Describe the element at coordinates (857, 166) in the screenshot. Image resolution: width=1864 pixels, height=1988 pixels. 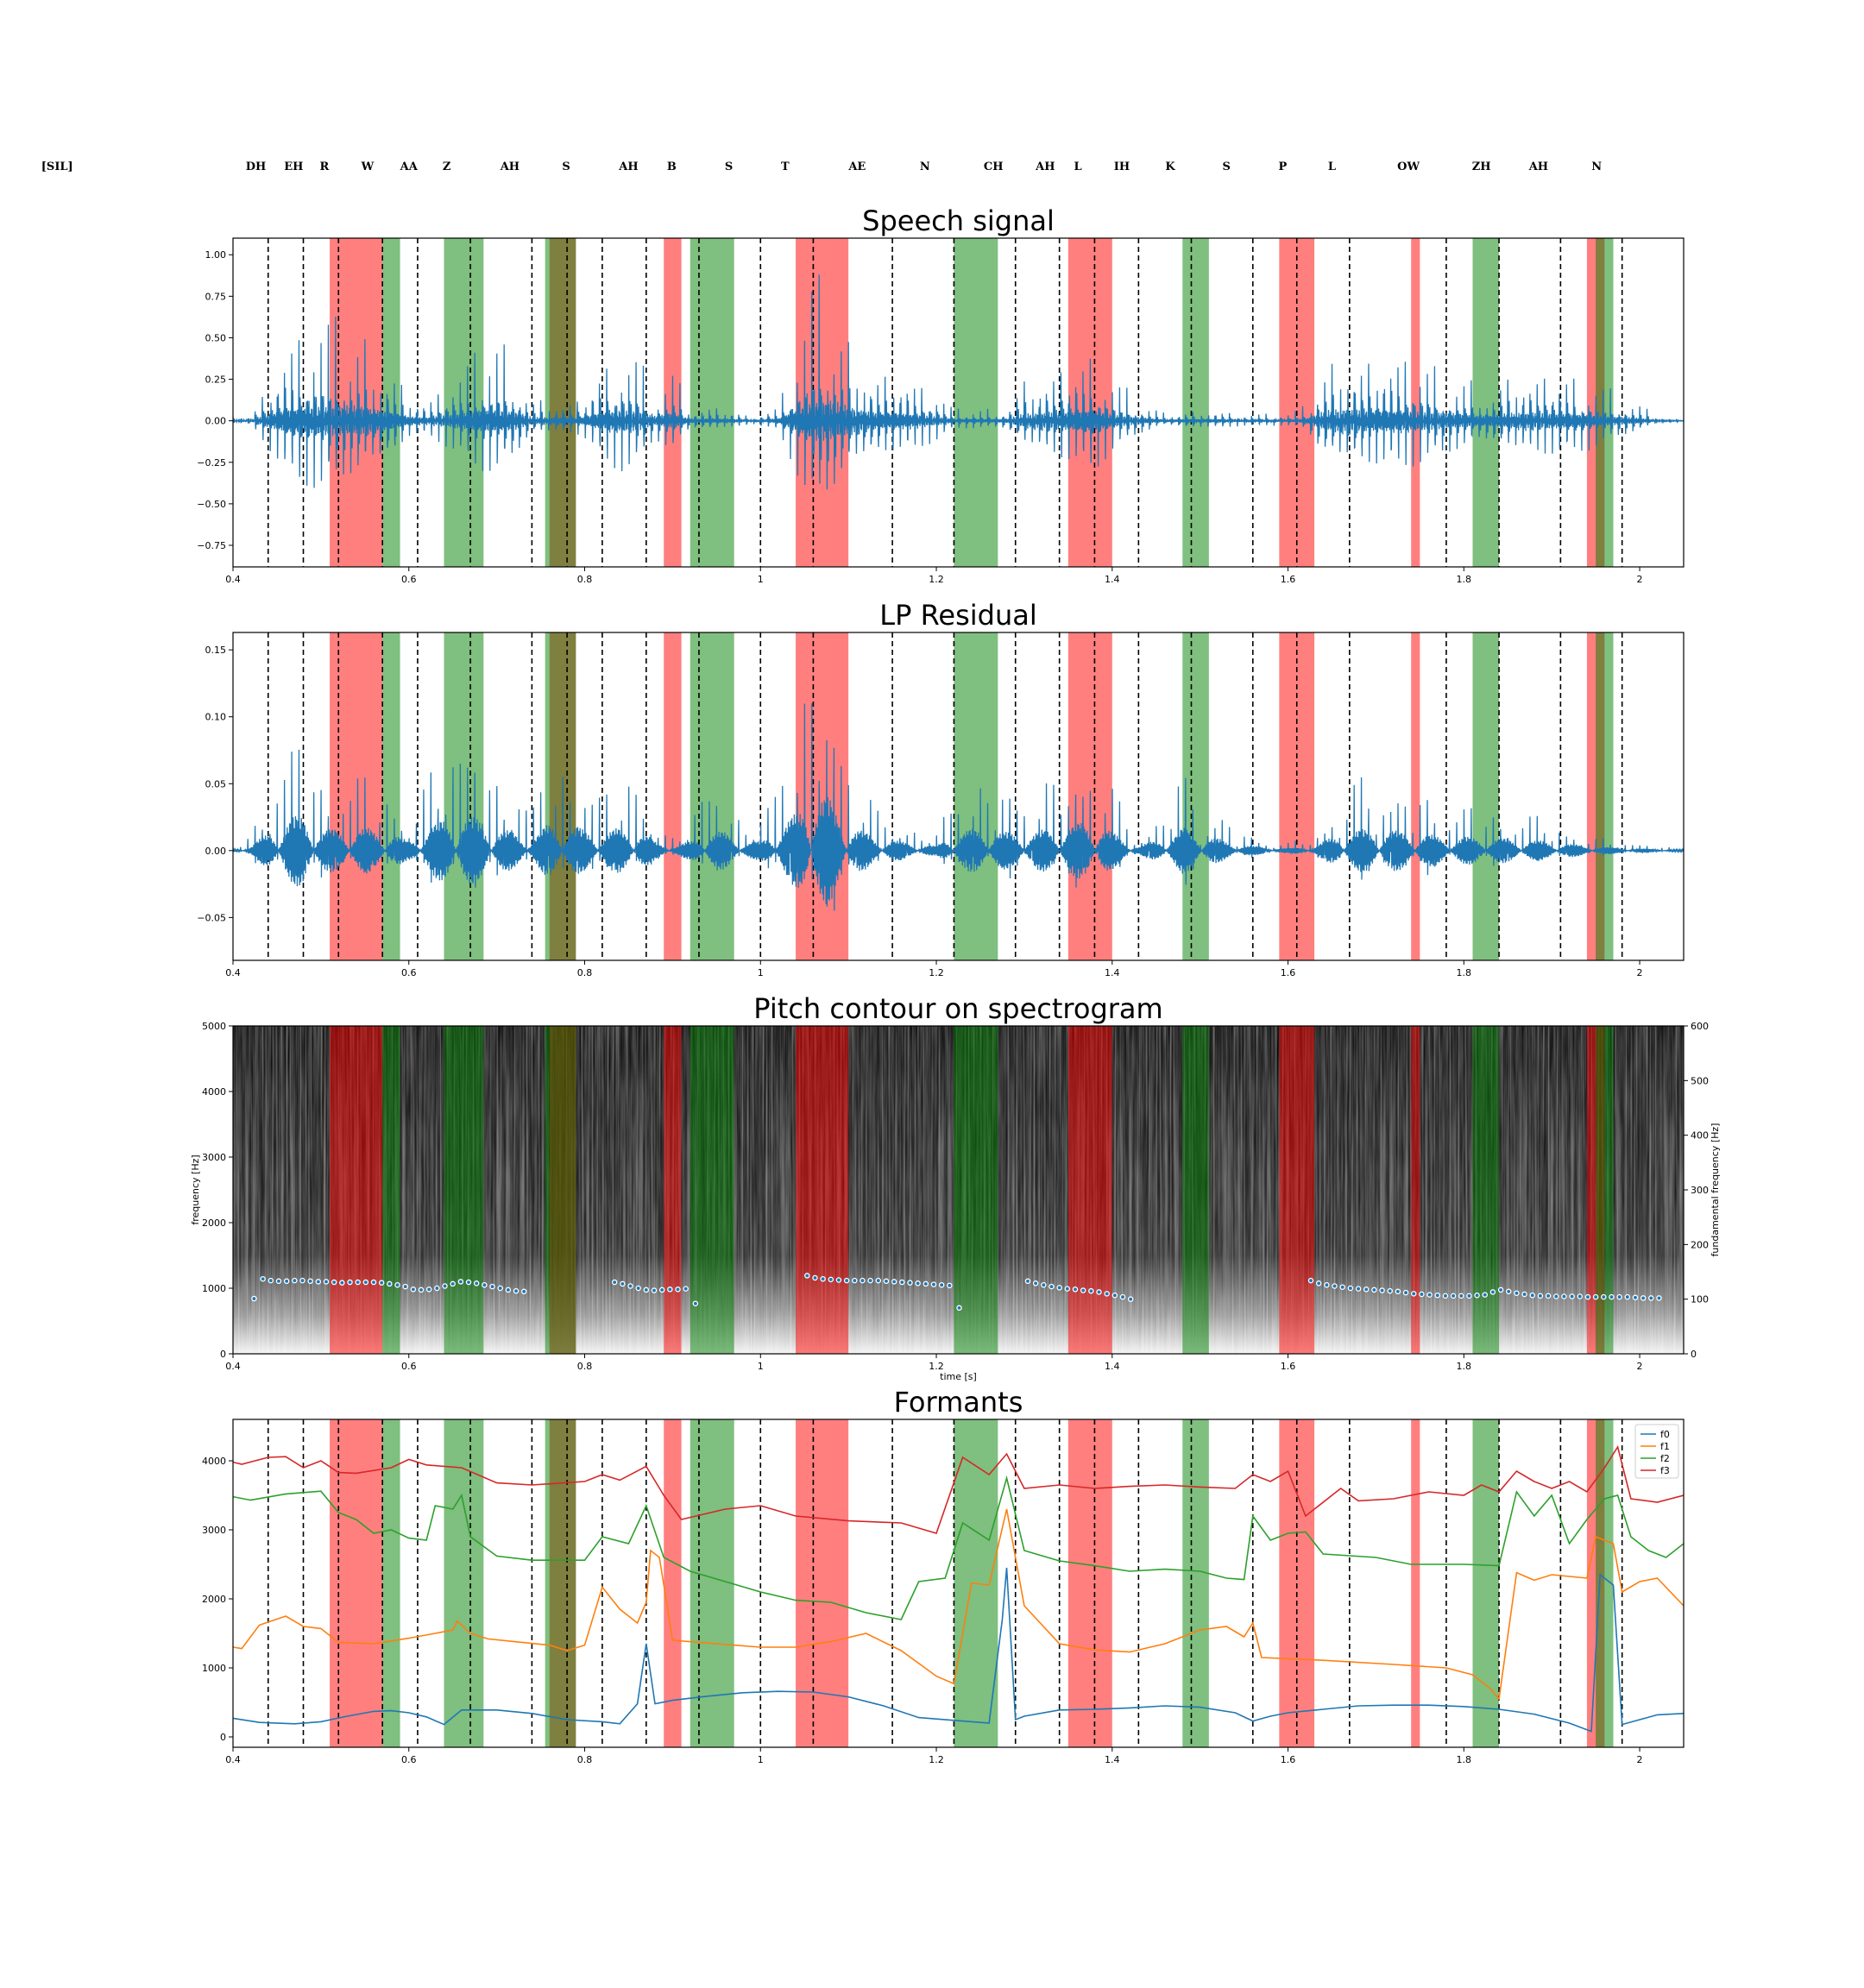
I see `phoneme-label: AE` at that location.